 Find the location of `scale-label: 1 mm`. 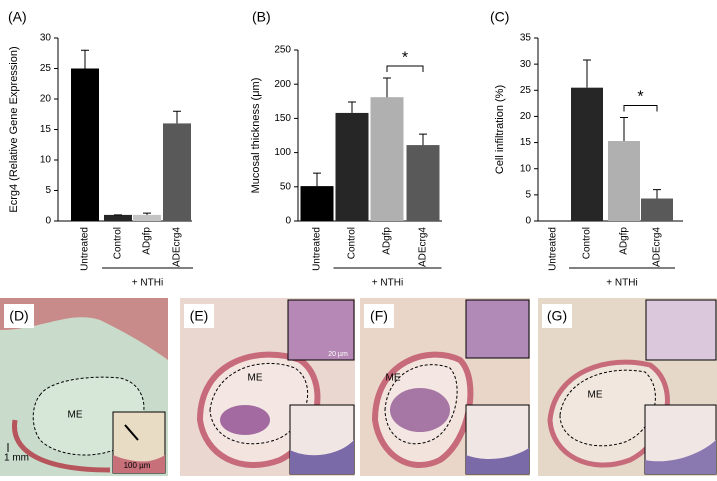

scale-label: 1 mm is located at coordinates (16, 458).